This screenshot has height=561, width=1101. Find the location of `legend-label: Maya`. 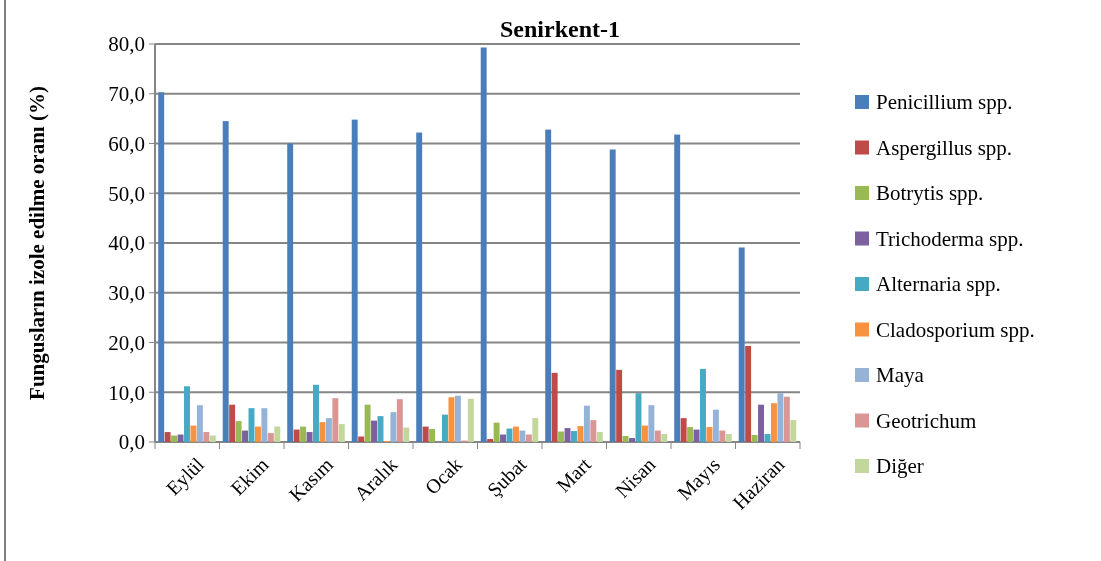

legend-label: Maya is located at coordinates (900, 375).